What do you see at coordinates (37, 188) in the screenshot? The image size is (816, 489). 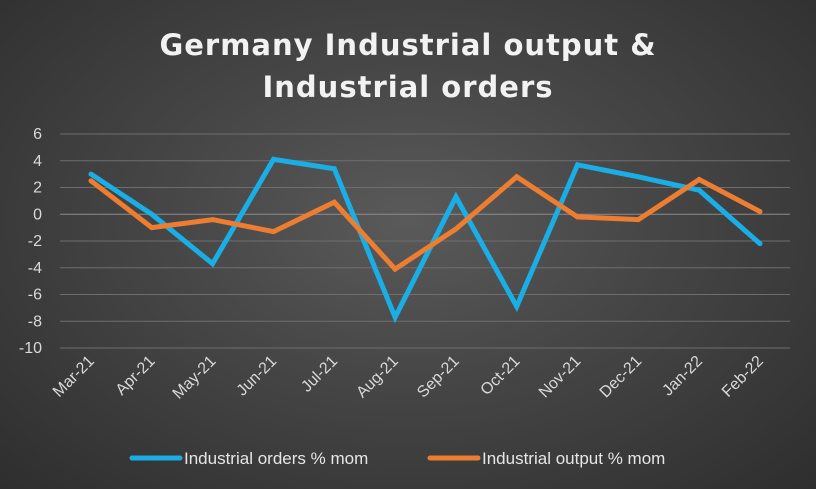 I see `y-tick-label: 2` at bounding box center [37, 188].